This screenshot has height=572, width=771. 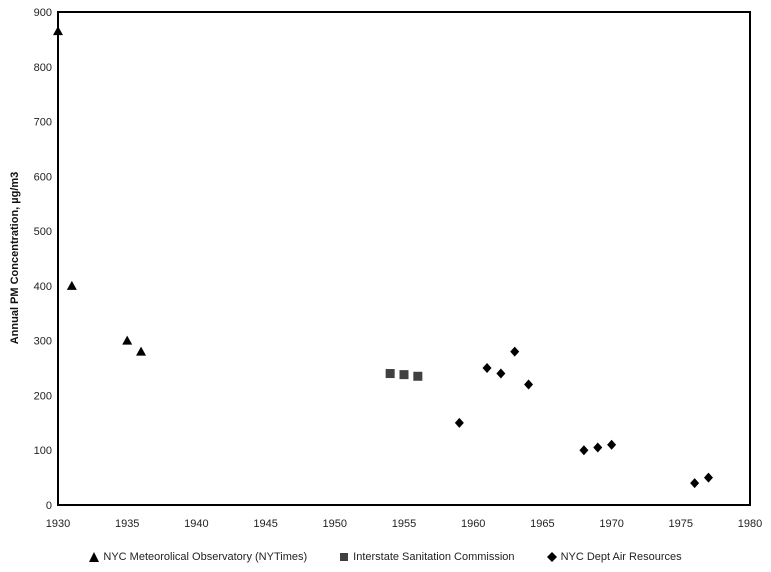 What do you see at coordinates (265, 524) in the screenshot?
I see `x-tick-label: 1945` at bounding box center [265, 524].